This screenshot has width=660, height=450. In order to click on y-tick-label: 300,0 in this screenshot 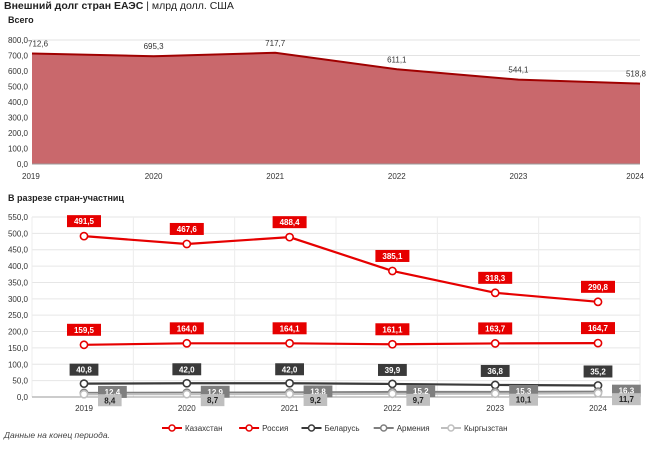, I will do `click(18, 118)`.